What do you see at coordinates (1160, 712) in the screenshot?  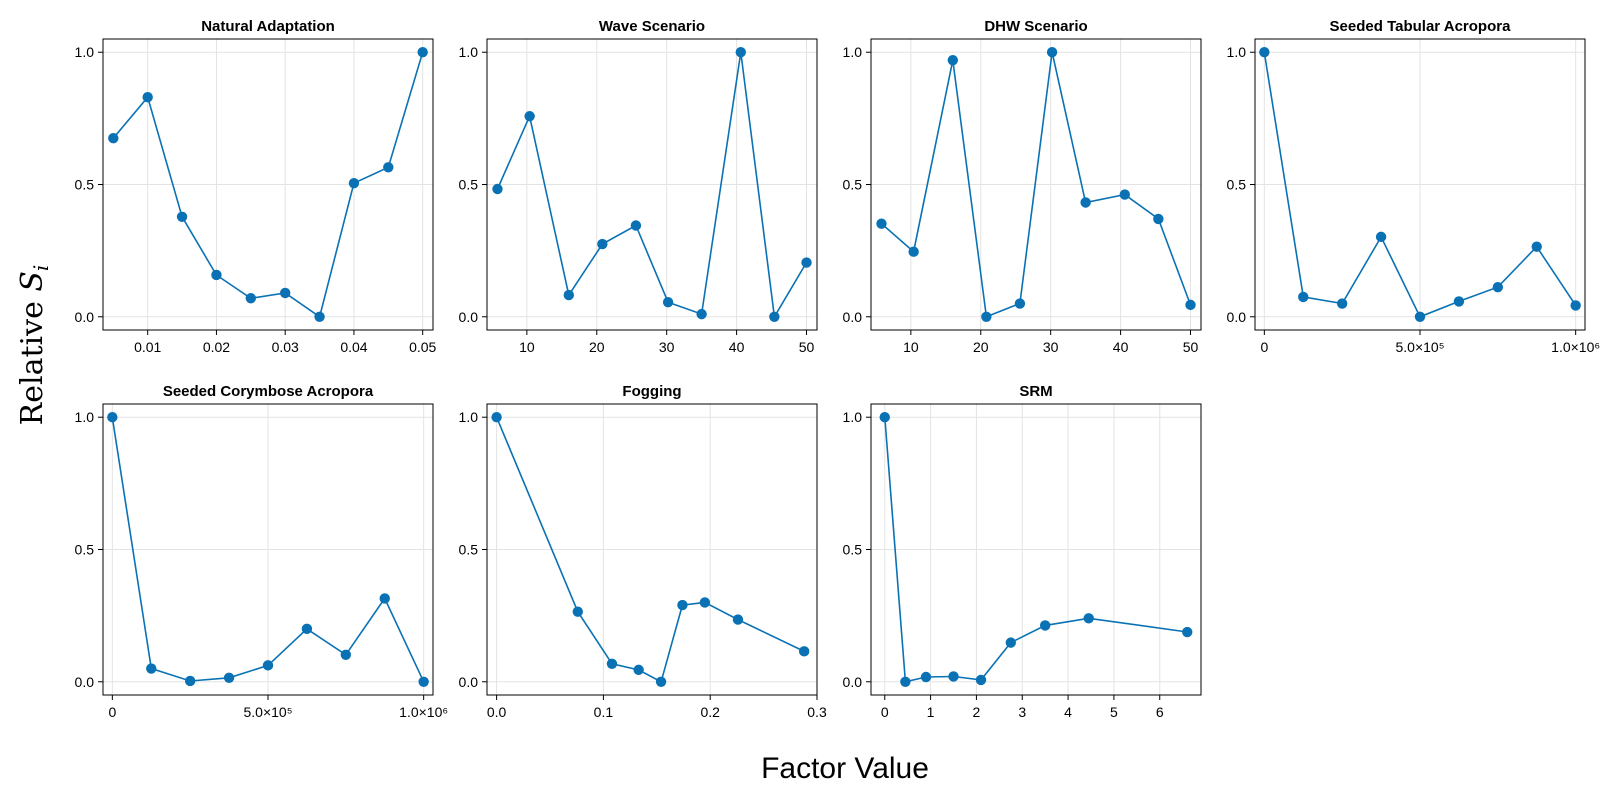 I see `x-tick-label: 6` at bounding box center [1160, 712].